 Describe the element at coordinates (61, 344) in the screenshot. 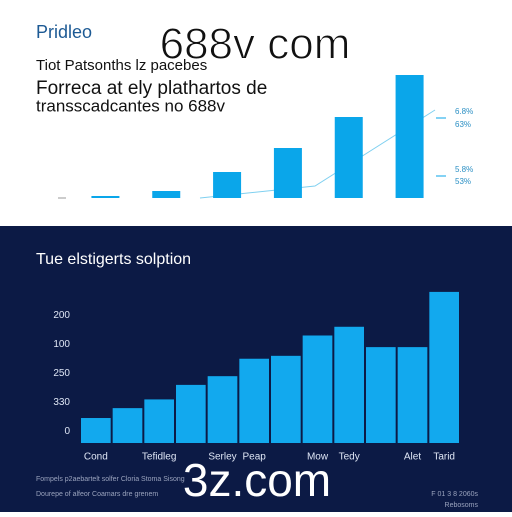

I see `y-tick-label: 100` at that location.